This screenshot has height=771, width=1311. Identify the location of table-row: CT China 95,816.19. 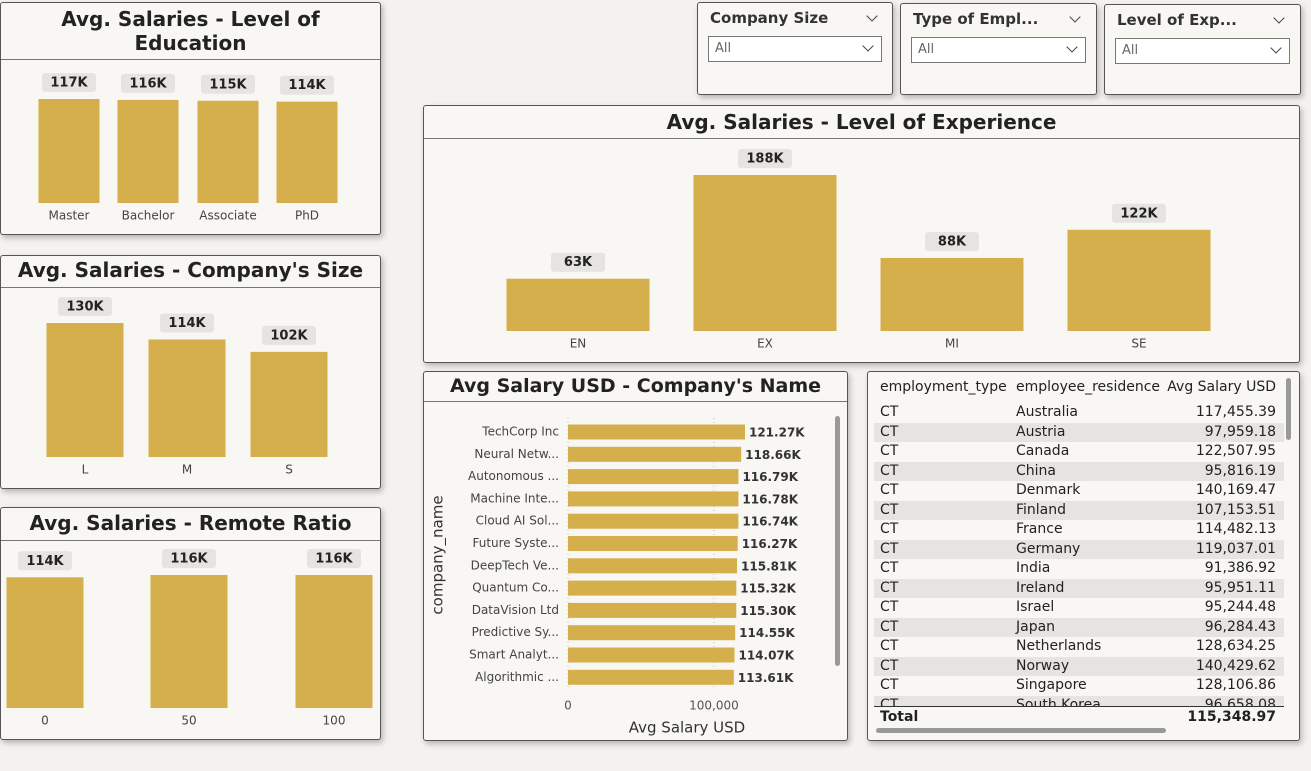
(1079, 471).